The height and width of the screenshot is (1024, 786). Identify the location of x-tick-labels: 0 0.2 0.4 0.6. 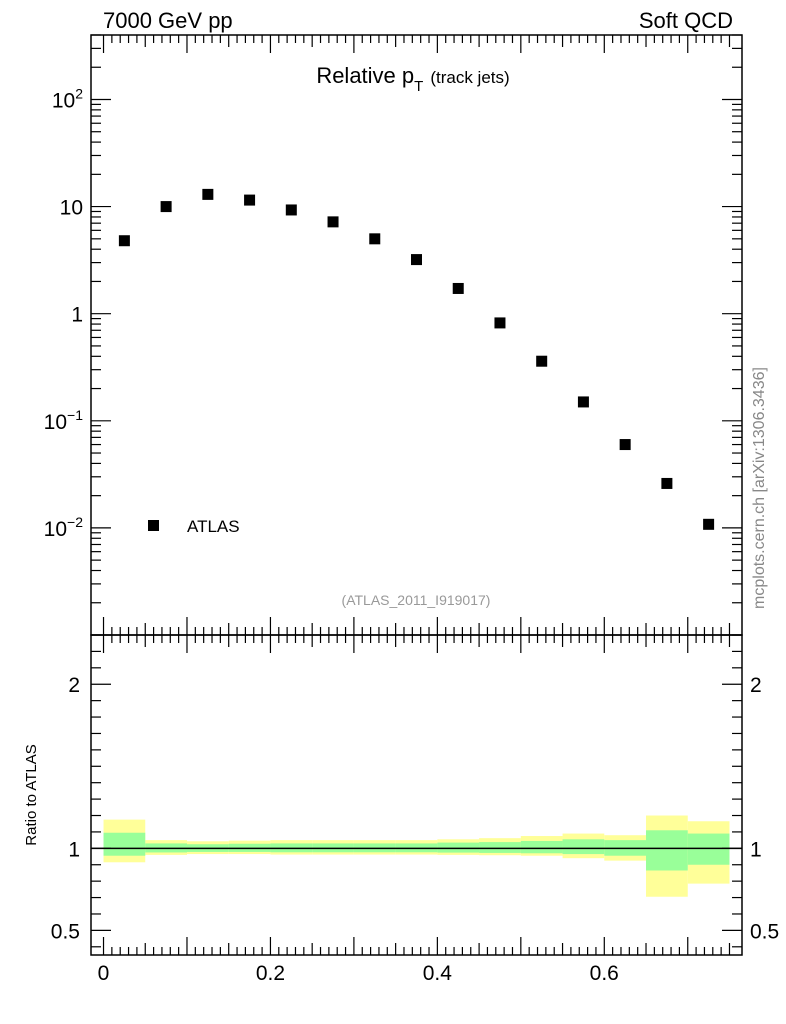
(358, 973).